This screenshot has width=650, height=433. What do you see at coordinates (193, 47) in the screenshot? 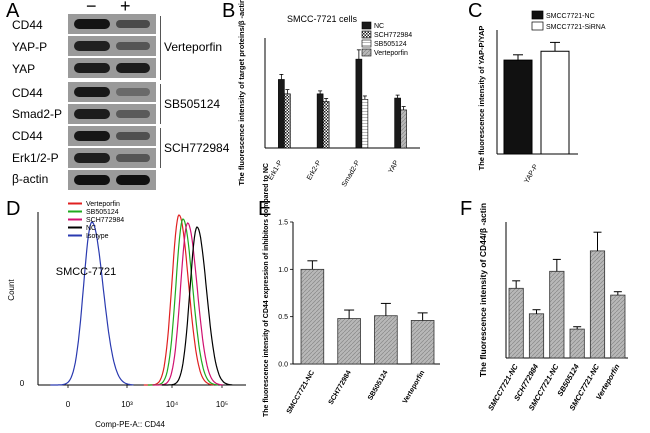
I see `group-label-verteporfin: Verteporfin` at bounding box center [193, 47].